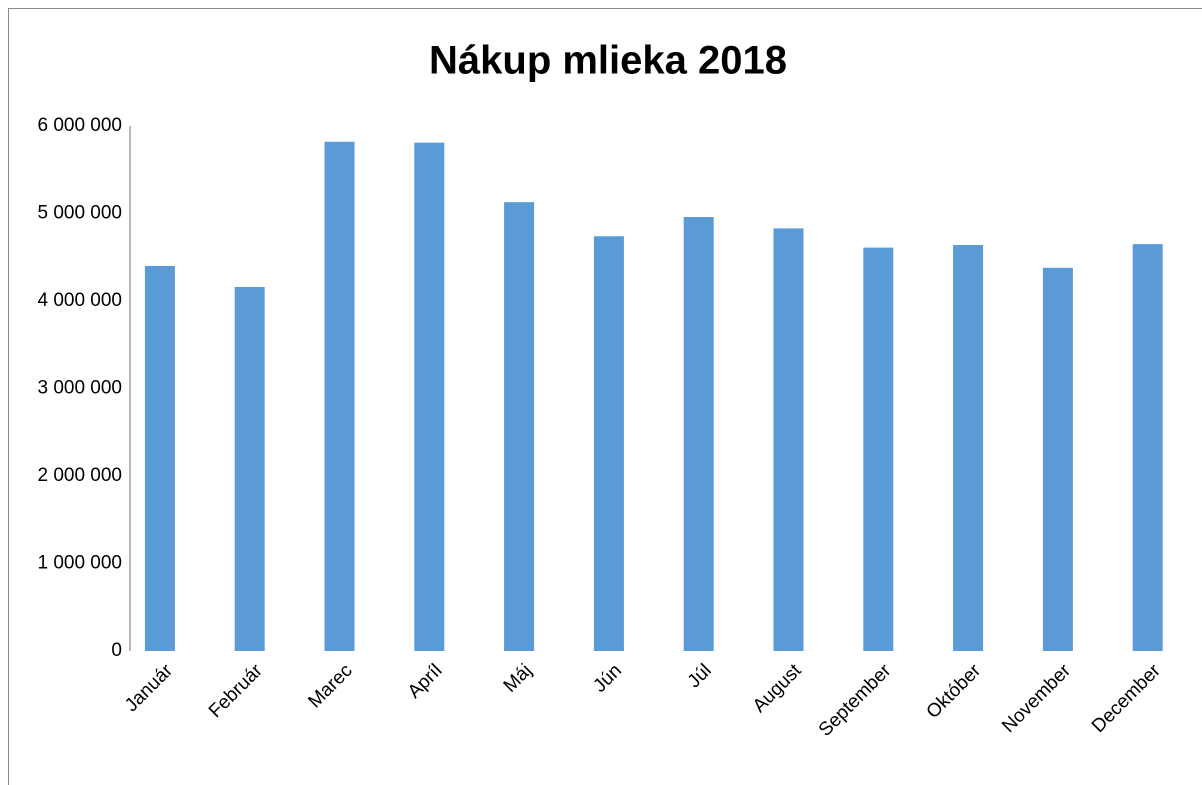 This screenshot has height=785, width=1202. Describe the element at coordinates (330, 686) in the screenshot. I see `x-tick-label: Marec` at that location.